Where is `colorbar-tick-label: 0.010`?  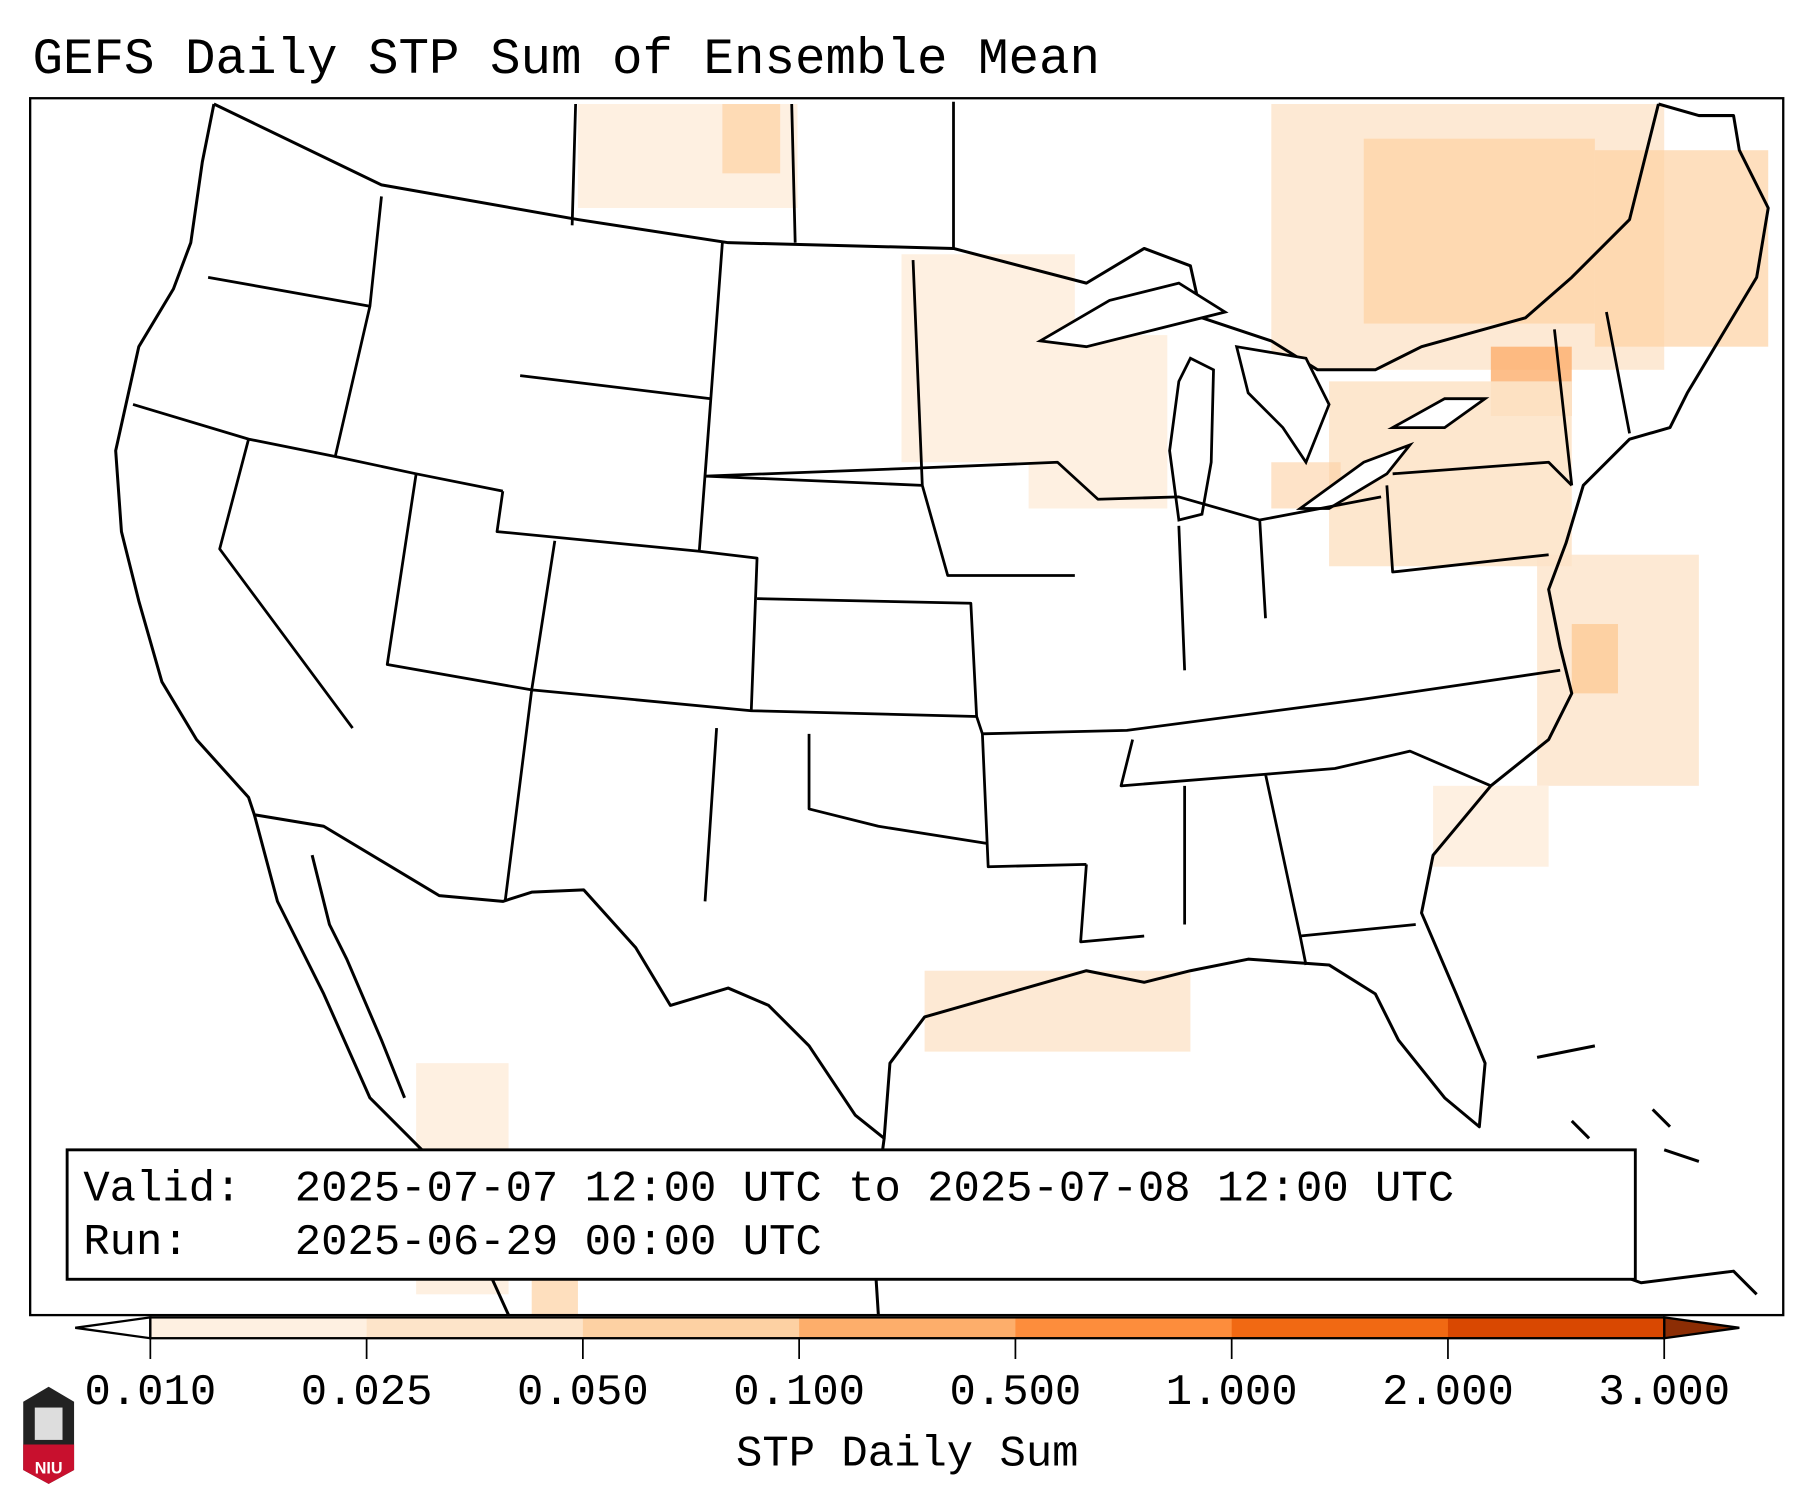 colorbar-tick-label: 0.010 is located at coordinates (150, 1393).